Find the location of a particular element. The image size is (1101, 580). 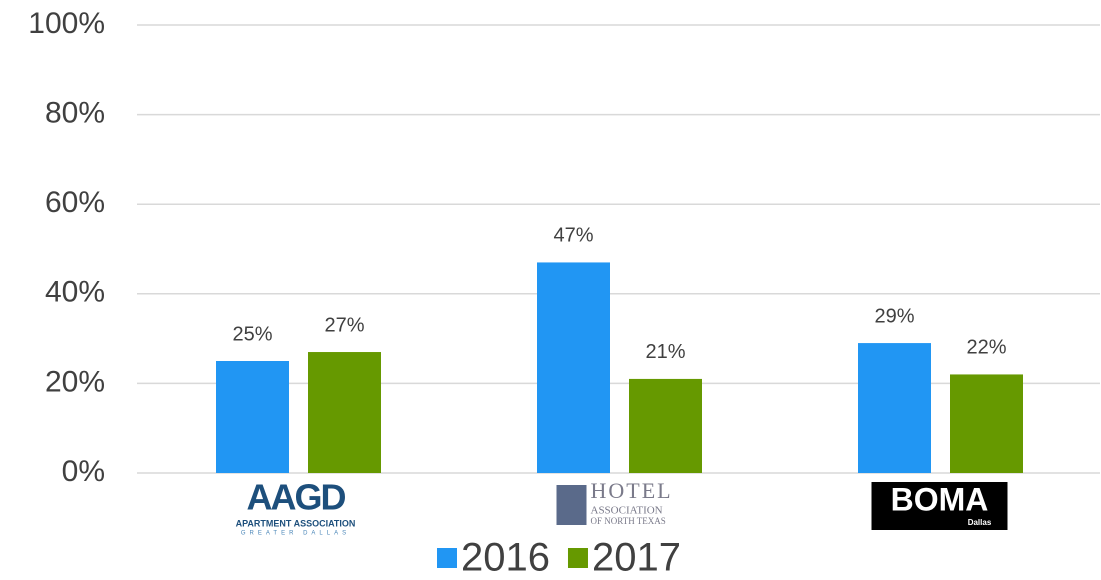

category-sublabel: ASSOCIATION is located at coordinates (627, 511).